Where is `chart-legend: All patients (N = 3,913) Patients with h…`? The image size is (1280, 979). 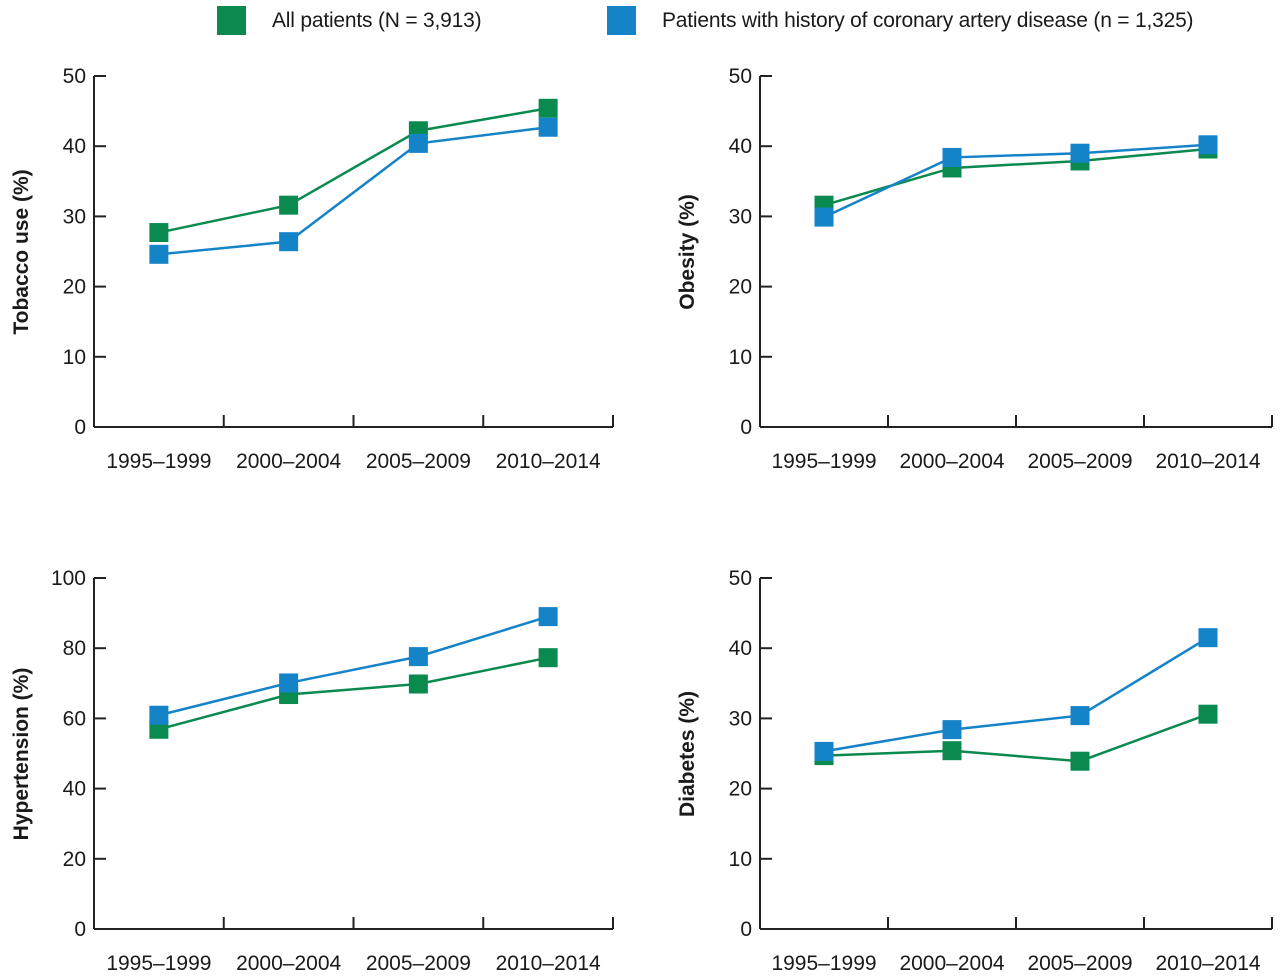
chart-legend: All patients (N = 3,913) Patients with h… is located at coordinates (640, 25).